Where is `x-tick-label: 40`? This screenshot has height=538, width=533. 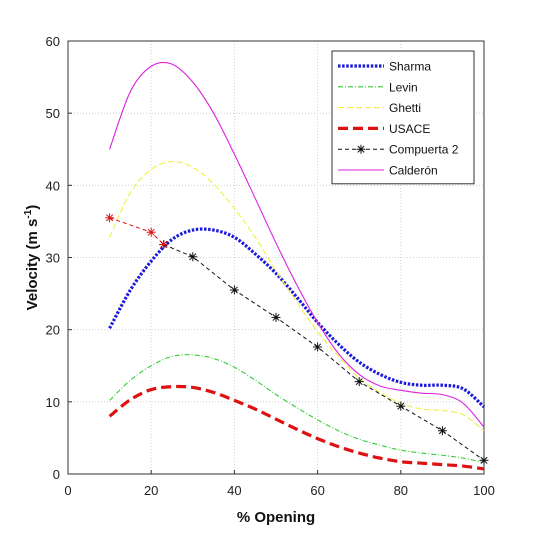
x-tick-label: 40 is located at coordinates (234, 490).